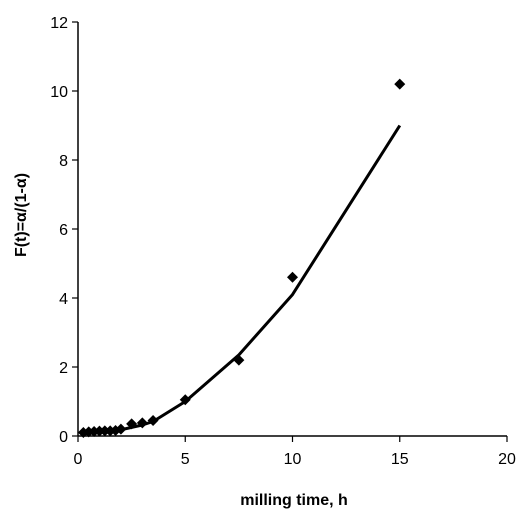 The width and height of the screenshot is (521, 516). What do you see at coordinates (63, 161) in the screenshot?
I see `y-tick-label: 8` at bounding box center [63, 161].